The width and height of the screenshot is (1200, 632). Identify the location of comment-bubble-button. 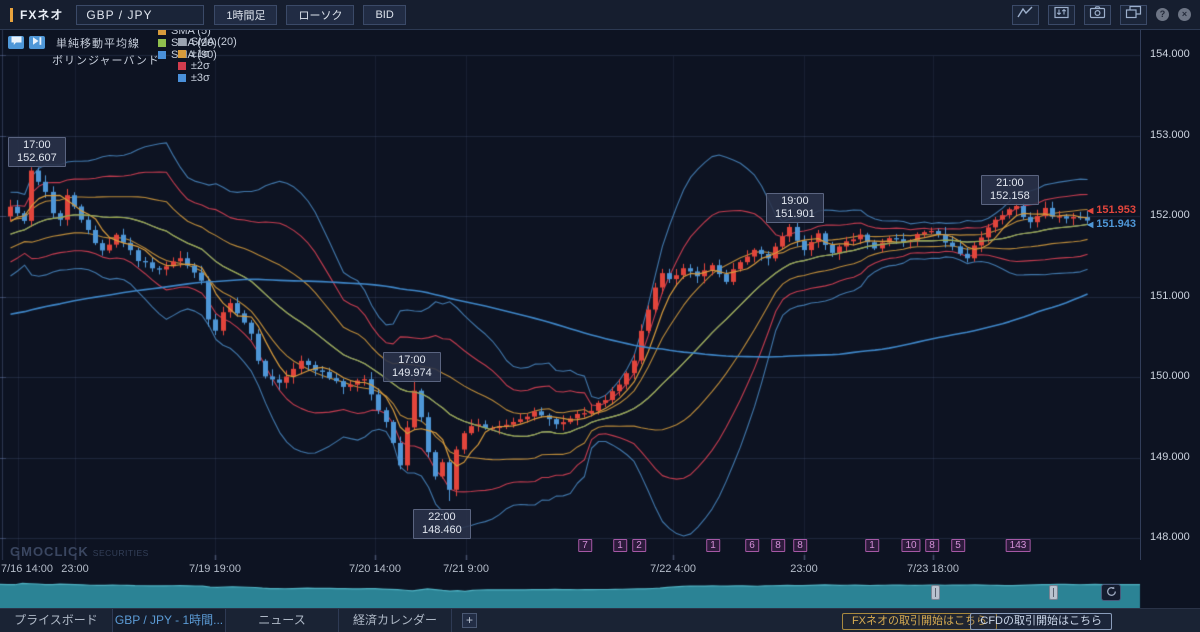
(16, 42).